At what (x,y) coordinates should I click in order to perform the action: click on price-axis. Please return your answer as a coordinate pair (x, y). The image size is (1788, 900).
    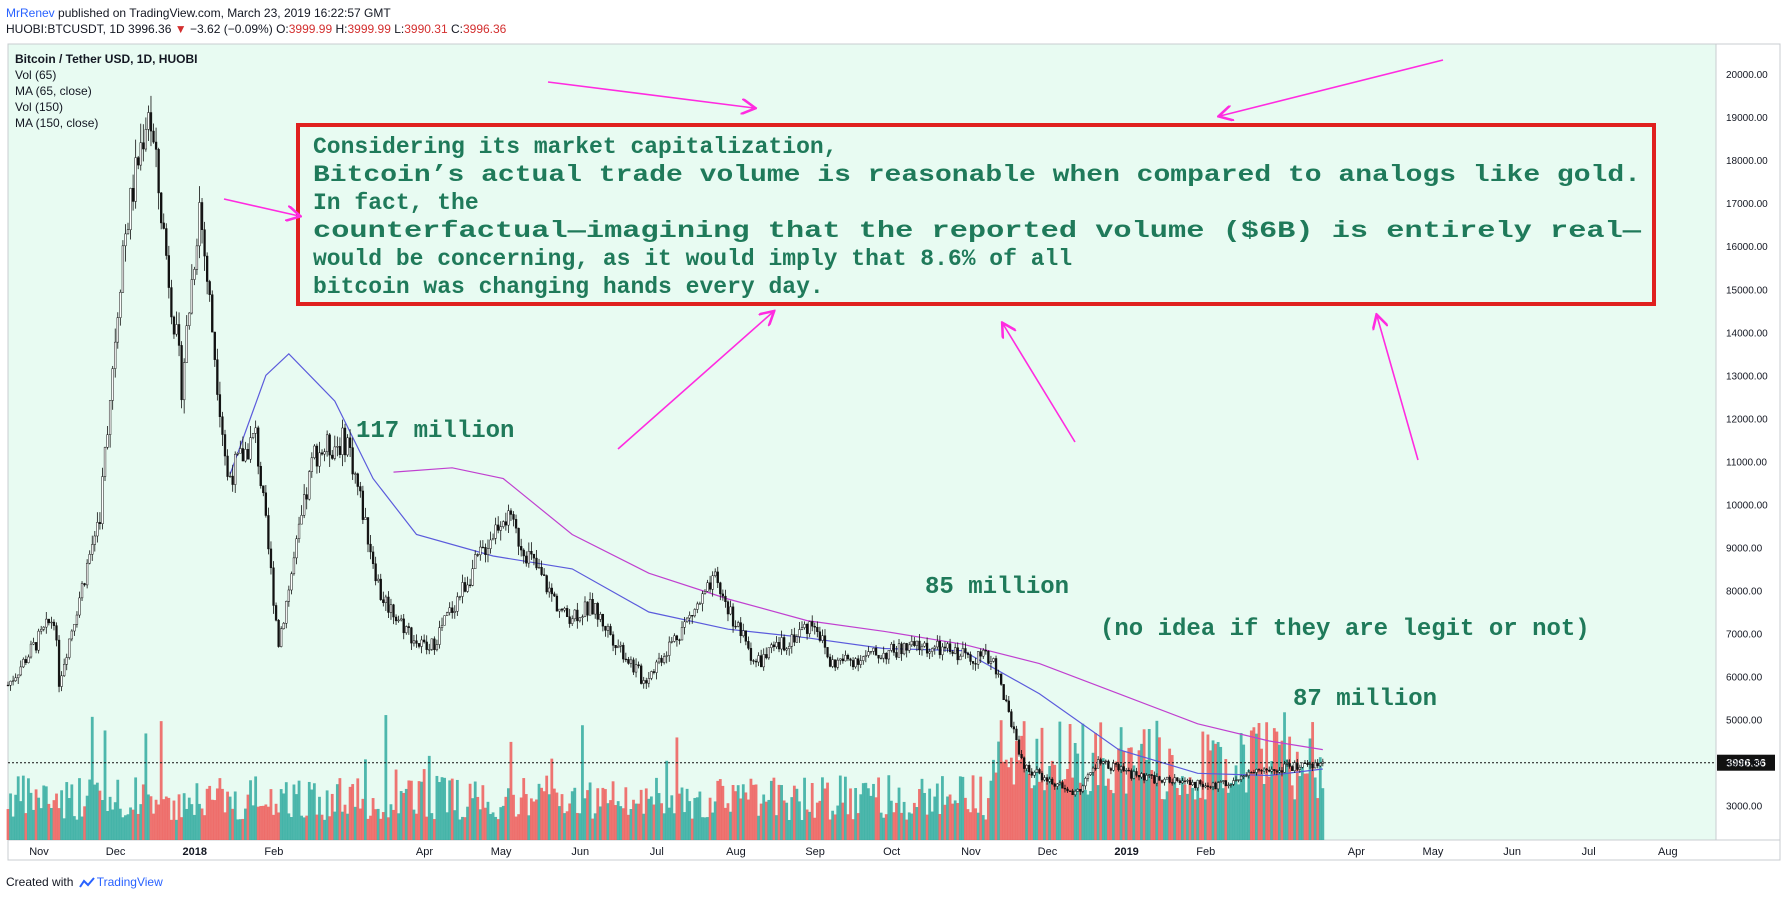
    Looking at the image, I should click on (1748, 442).